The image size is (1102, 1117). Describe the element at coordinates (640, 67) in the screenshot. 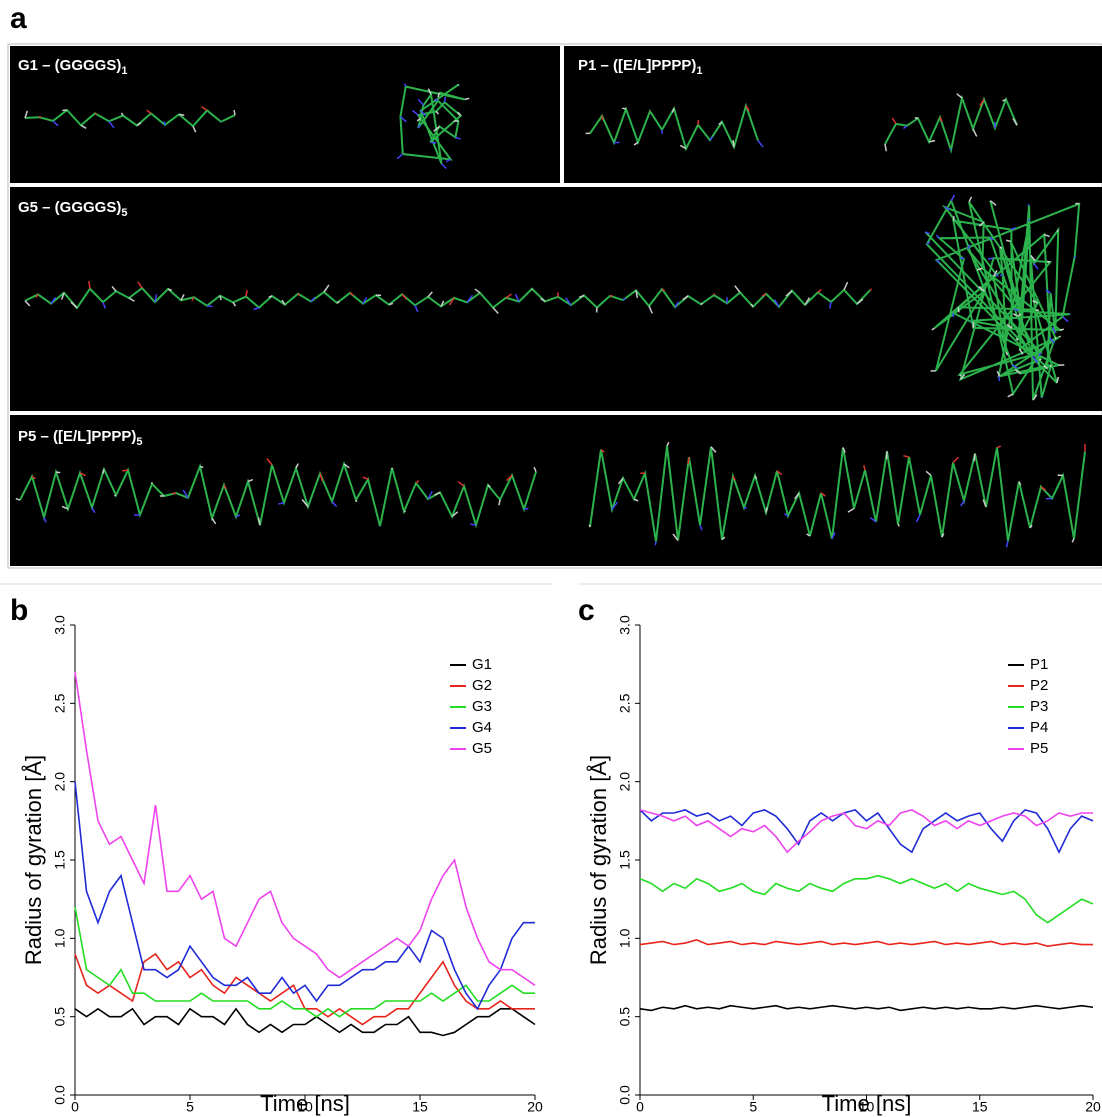

I see `image-title: P1 – ([E/L]PPPP)1` at that location.